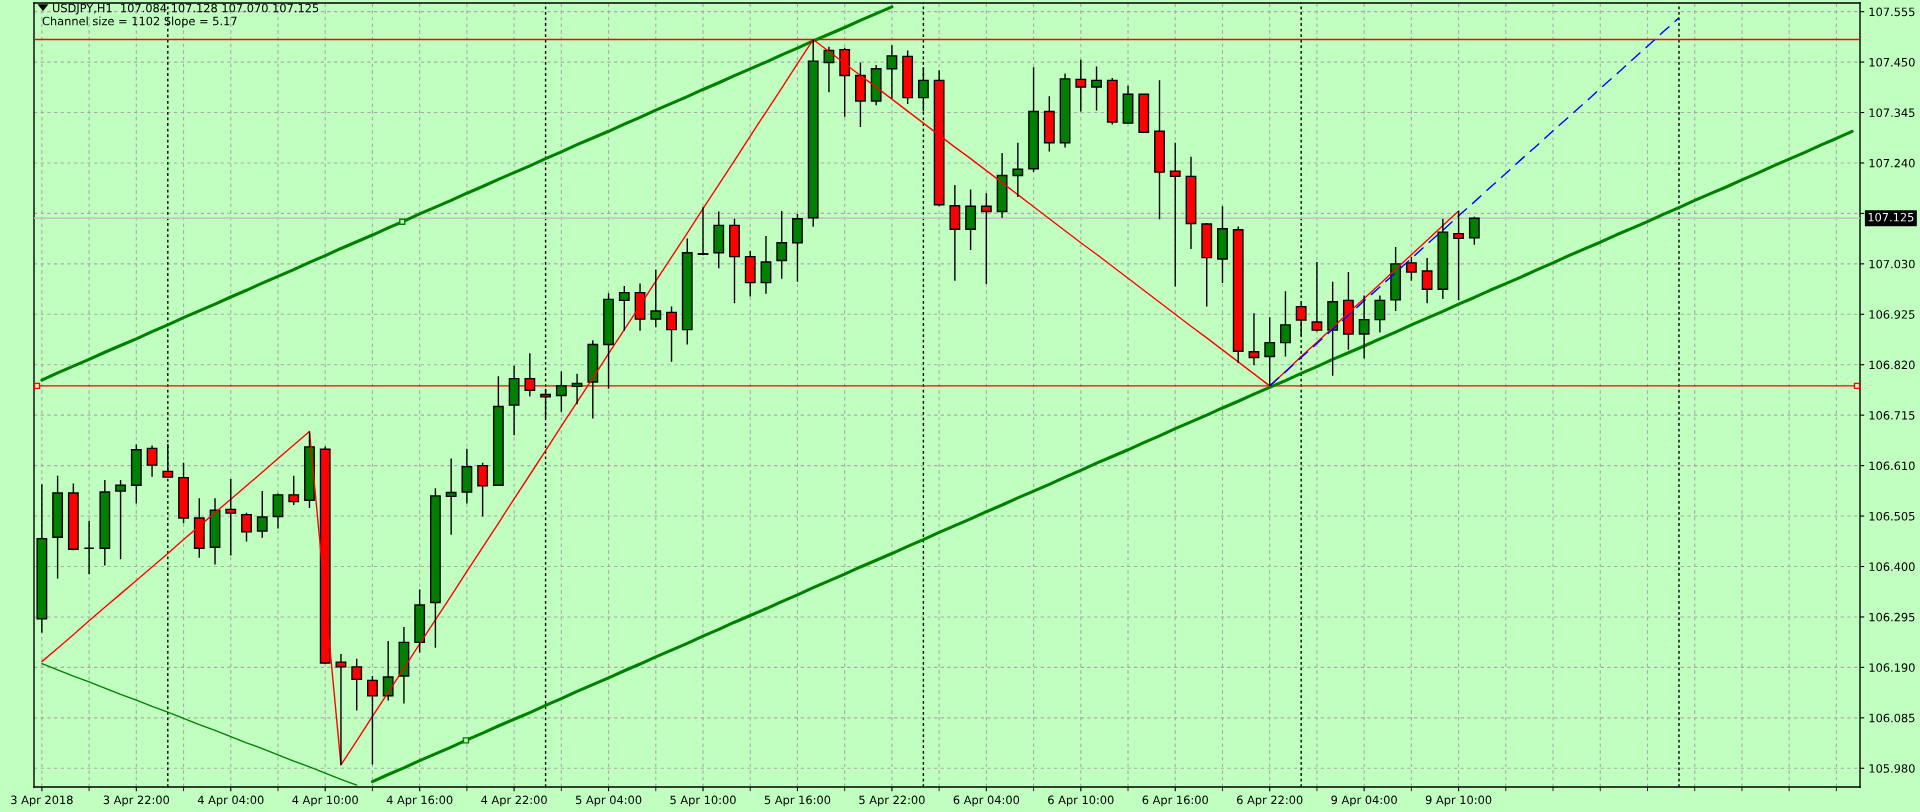  What do you see at coordinates (139, 22) in the screenshot?
I see `annotation: Channel size = 1102 Slope = 5.17` at bounding box center [139, 22].